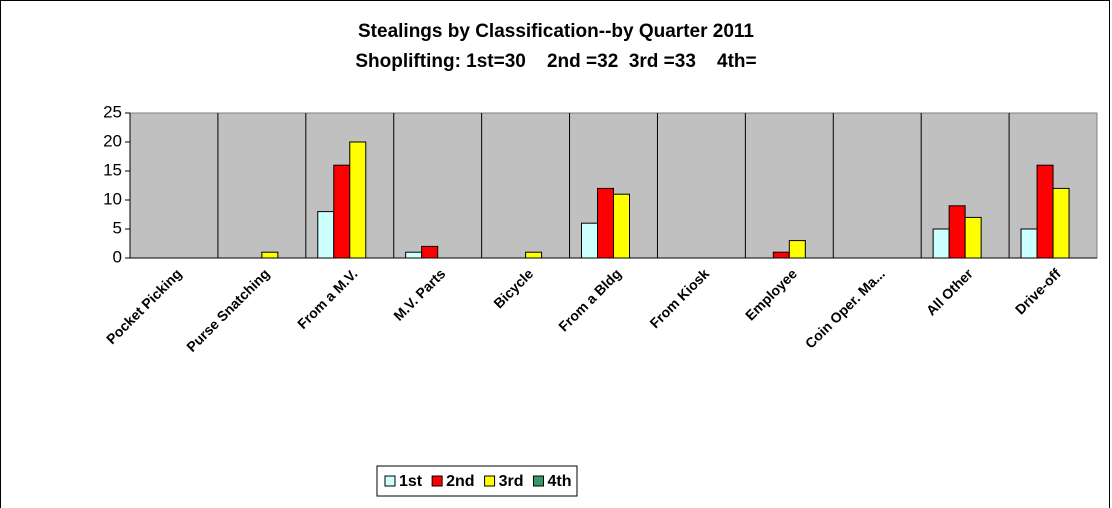 This screenshot has height=508, width=1112. What do you see at coordinates (555, 61) in the screenshot?
I see `chart-subtitle: Shoplifting: 1st=30 2nd =32 3rd =33 4th=` at bounding box center [555, 61].